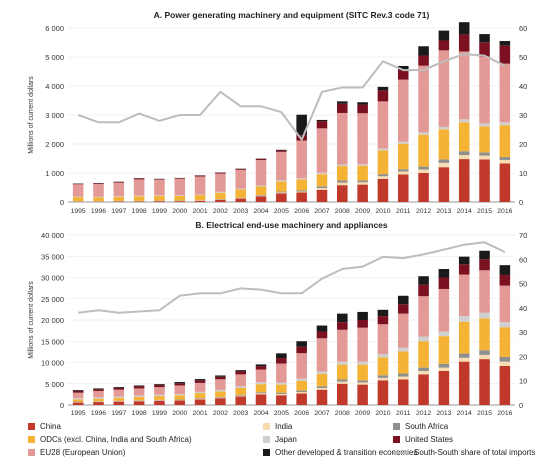 The image size is (558, 468). What do you see at coordinates (423, 413) in the screenshot?
I see `x-tick-label-b: 2012` at bounding box center [423, 413].